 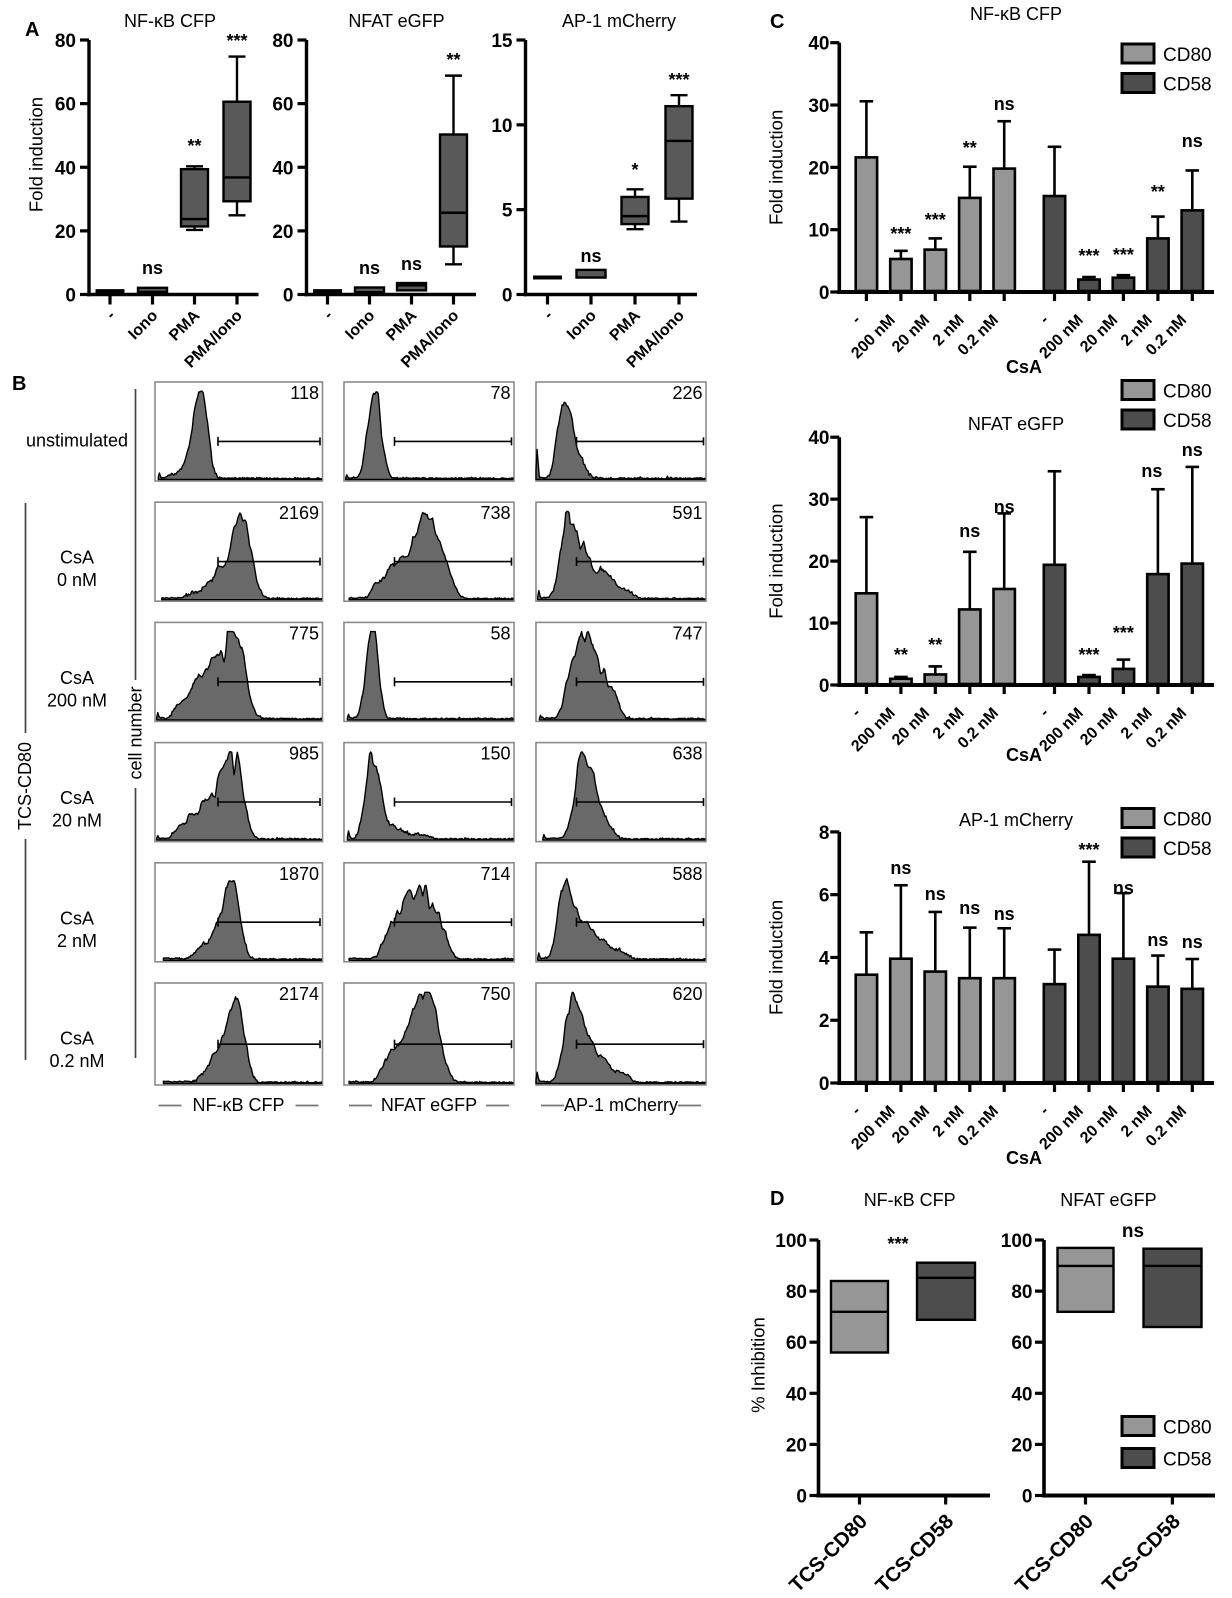 I want to click on svg-text: 1870, so click(x=299, y=874).